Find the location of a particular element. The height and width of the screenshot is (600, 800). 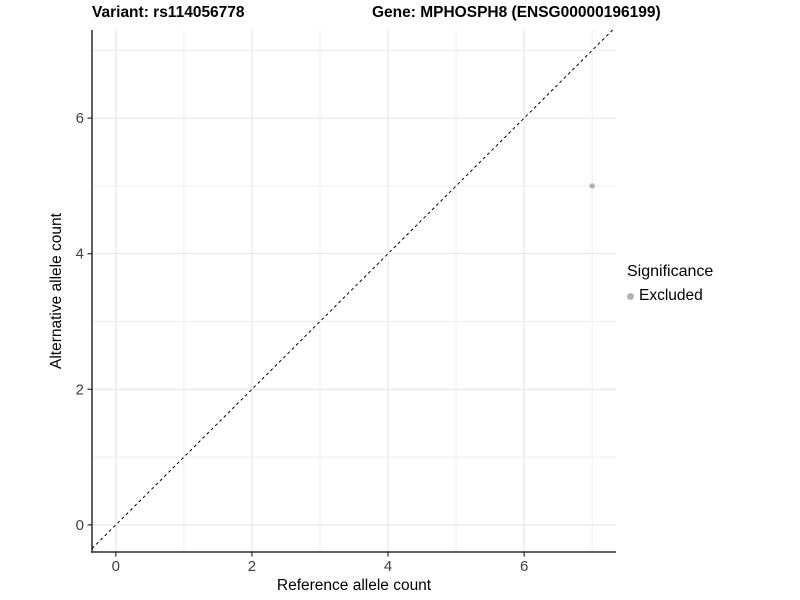

legend-title: Significance is located at coordinates (670, 271).